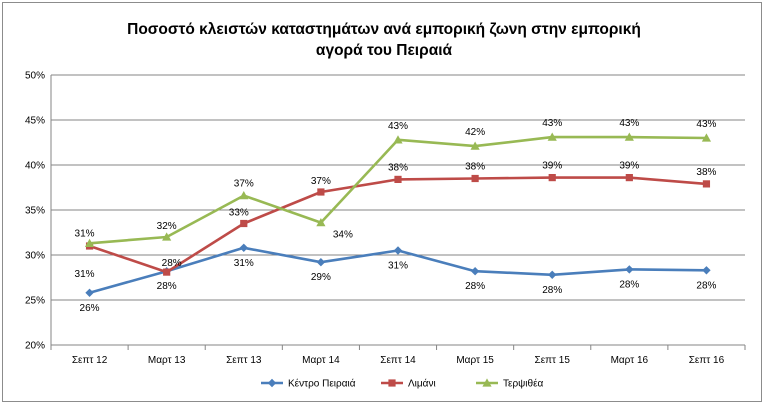 The width and height of the screenshot is (768, 407). Describe the element at coordinates (167, 226) in the screenshot. I see `data-label: 32%` at that location.